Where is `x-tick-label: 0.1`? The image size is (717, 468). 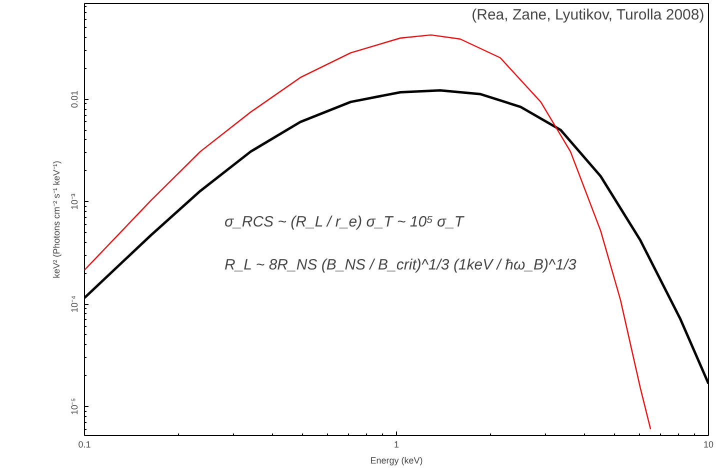
x-tick-label: 0.1 is located at coordinates (84, 445).